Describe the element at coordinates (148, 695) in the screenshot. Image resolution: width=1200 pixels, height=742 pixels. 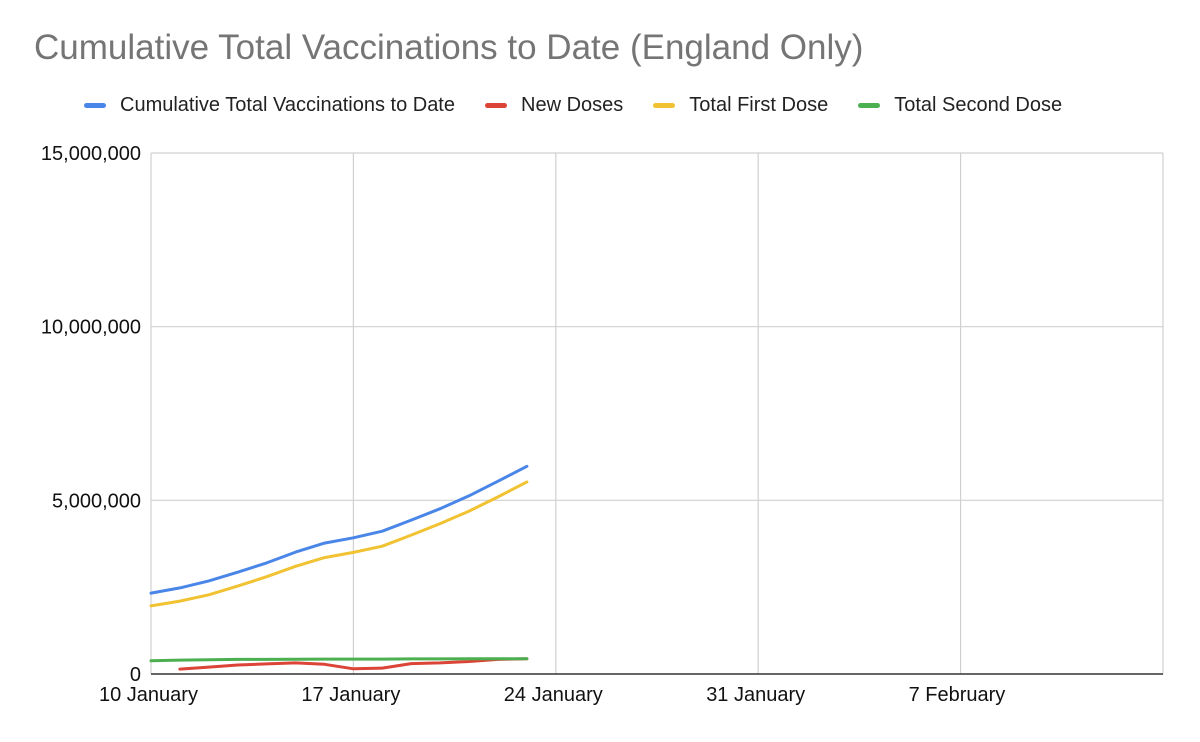
I see `x-tick-label-0: 10 January` at that location.